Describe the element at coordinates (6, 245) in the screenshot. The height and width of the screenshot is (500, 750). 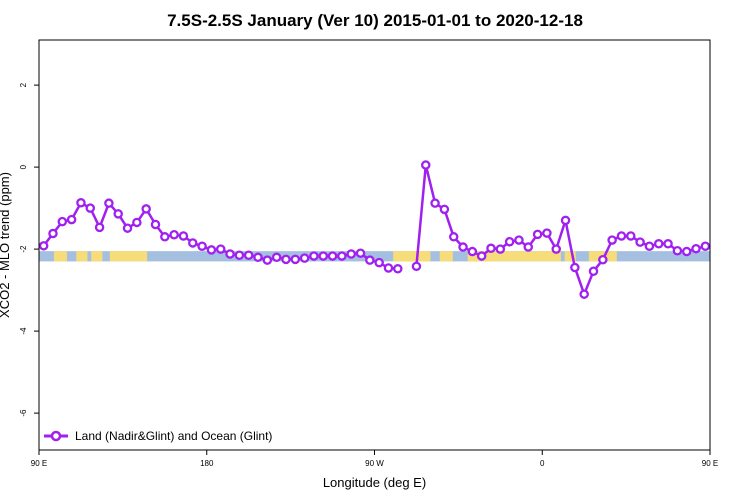
I see `y-axis-label: XCO2 - MLO trend (ppm)` at that location.